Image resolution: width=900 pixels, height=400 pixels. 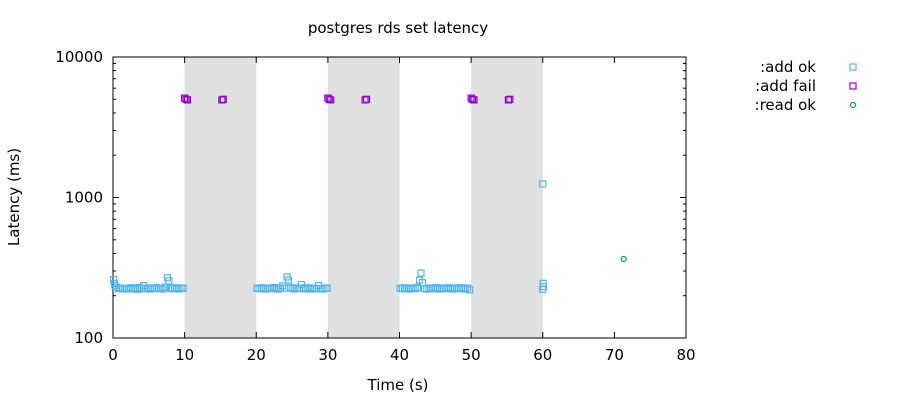 I want to click on x-axis-label: Time (s), so click(x=398, y=385).